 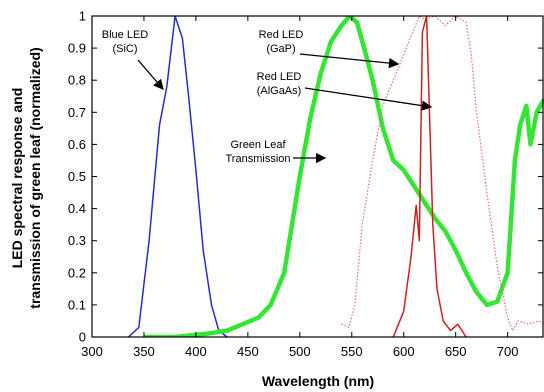 What do you see at coordinates (150, 74) in the screenshot?
I see `annotation-blue-led-arrow` at bounding box center [150, 74].